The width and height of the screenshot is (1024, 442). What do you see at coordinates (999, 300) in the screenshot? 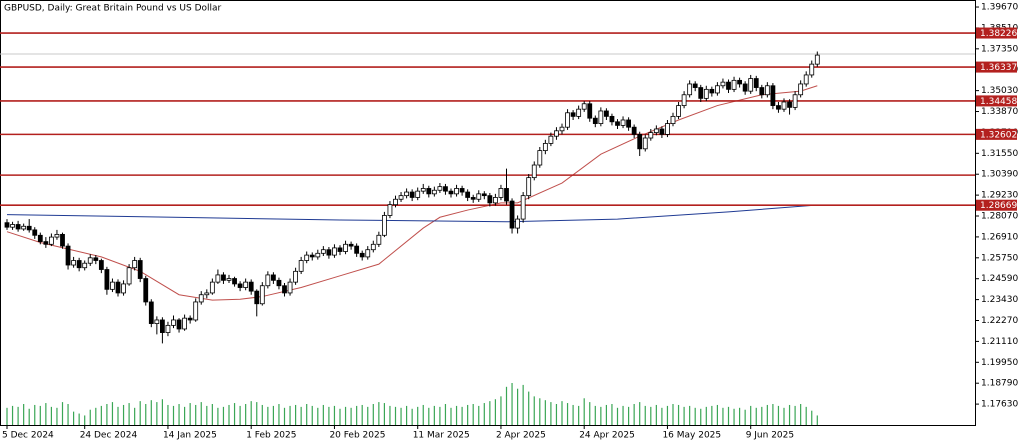
I see `y-tick-label: 1.23430` at bounding box center [999, 300].